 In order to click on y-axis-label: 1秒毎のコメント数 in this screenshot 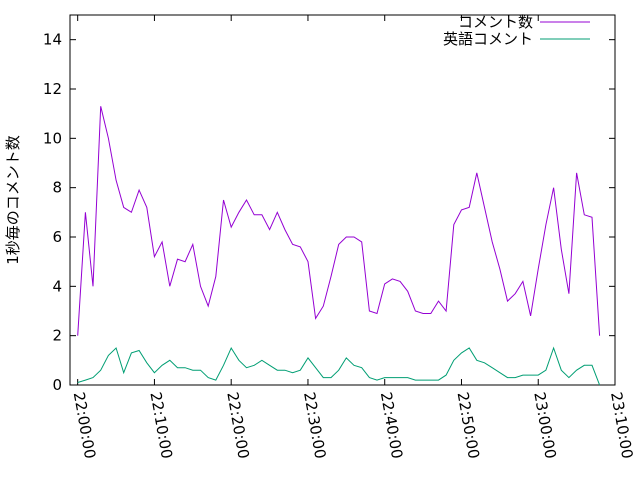, I will do `click(13, 200)`.